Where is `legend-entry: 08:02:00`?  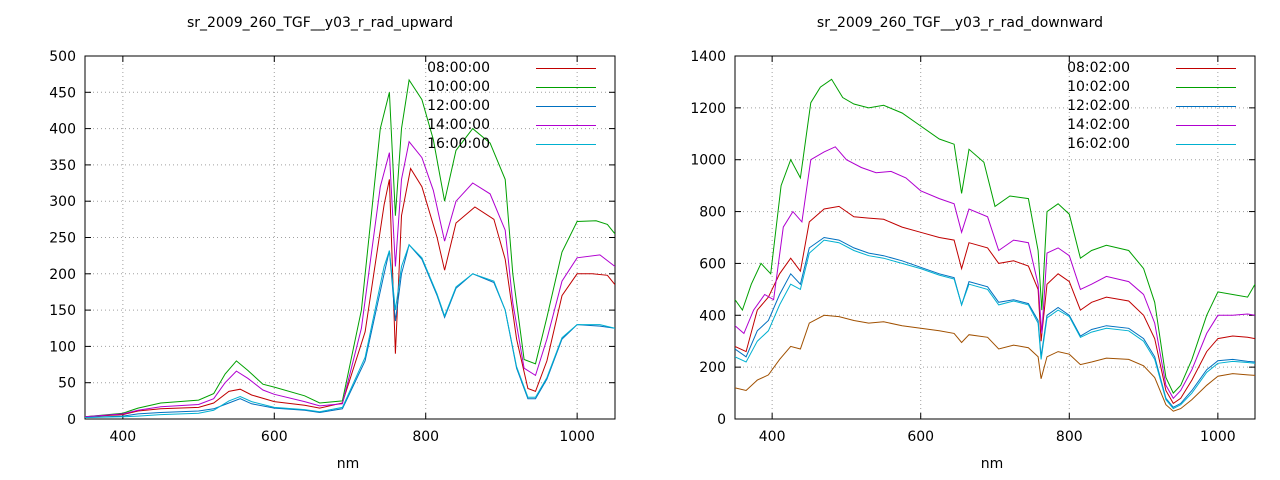
legend-entry: 08:02:00 is located at coordinates (1116, 68).